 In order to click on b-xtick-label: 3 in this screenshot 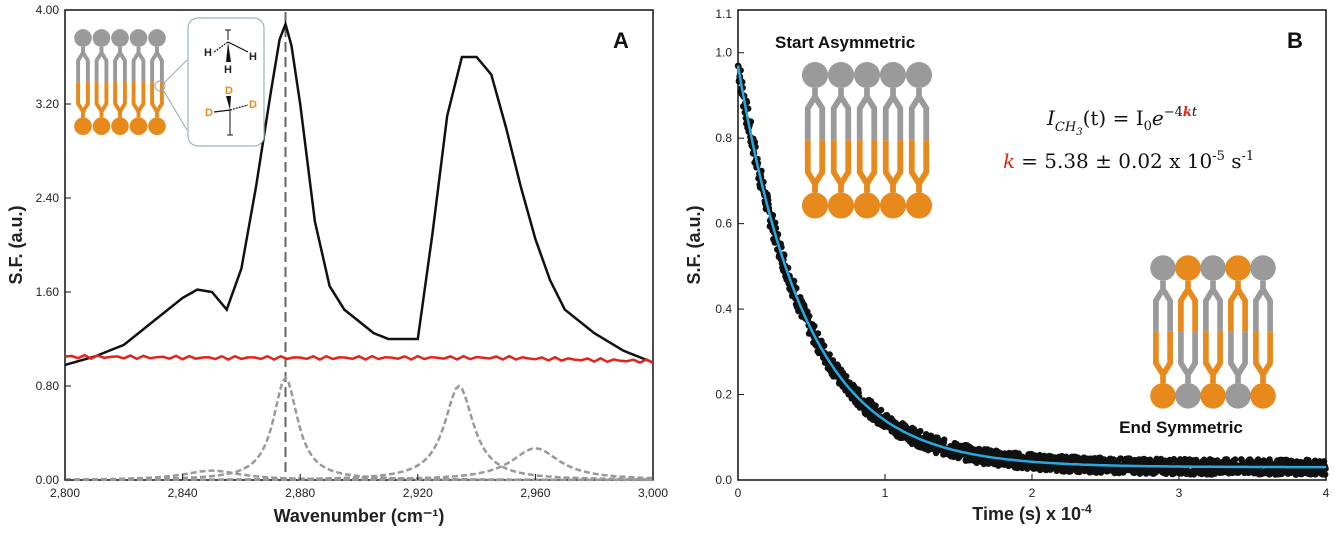, I will do `click(1179, 493)`.